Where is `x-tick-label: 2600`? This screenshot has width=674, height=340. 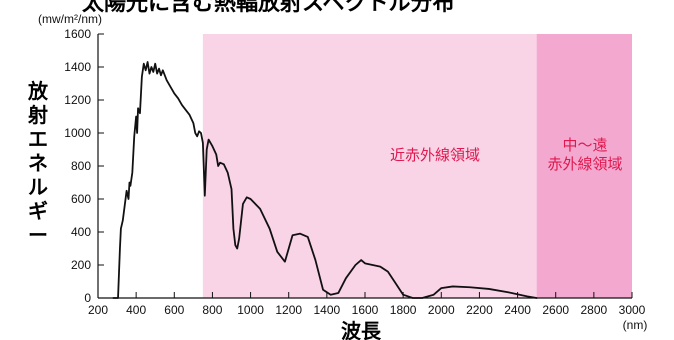
x-tick-label: 2600 is located at coordinates (555, 310).